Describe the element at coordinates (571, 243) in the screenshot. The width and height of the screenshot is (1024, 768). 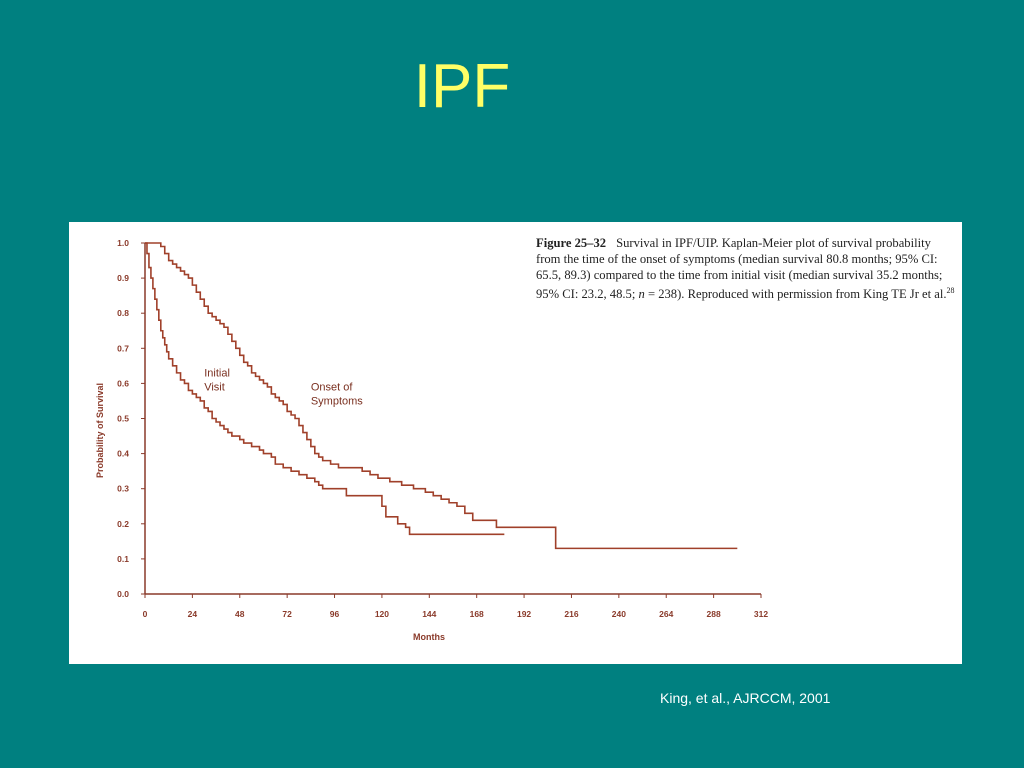
I see `figure-label: Figure 25–32` at that location.